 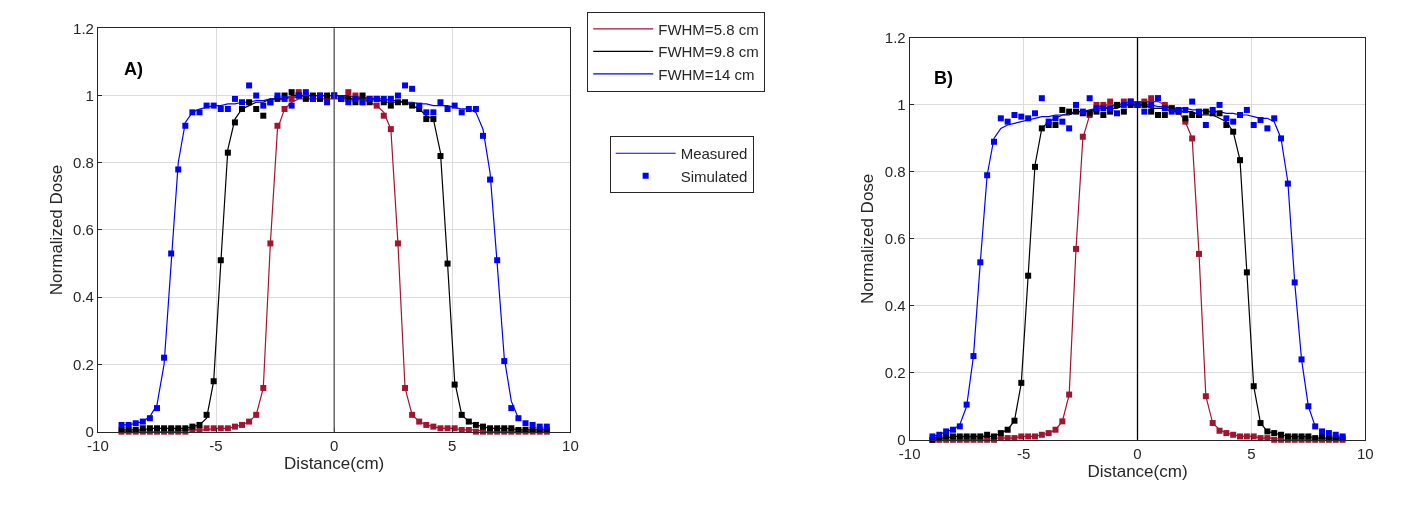 I want to click on legend-label: Simulated, so click(x=714, y=176).